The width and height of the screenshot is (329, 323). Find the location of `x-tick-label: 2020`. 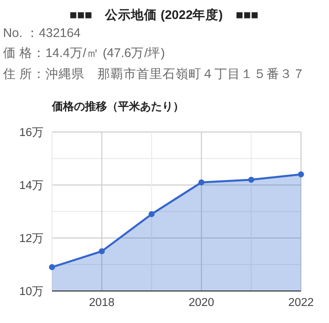

x-tick-label: 2020 is located at coordinates (201, 303).